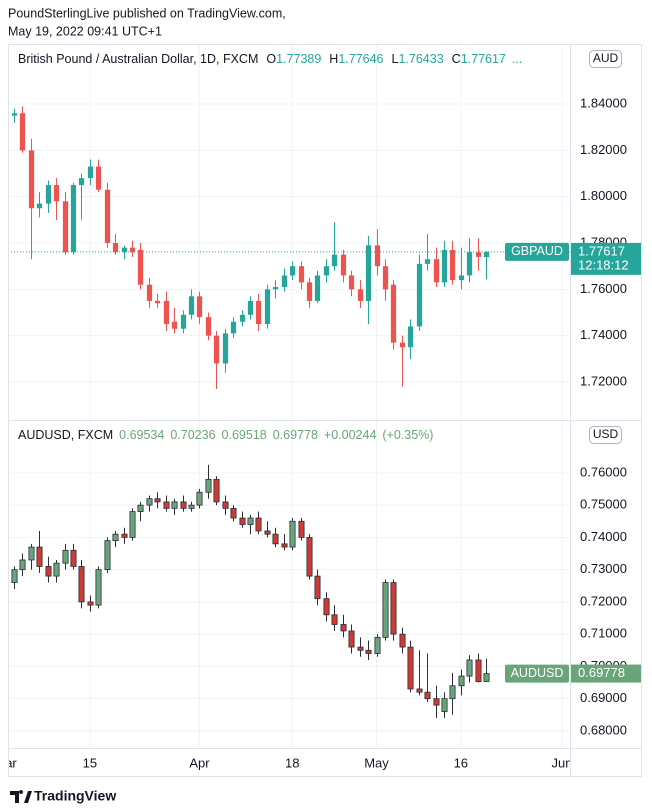 This screenshot has height=812, width=652. Describe the element at coordinates (290, 762) in the screenshot. I see `time-axis: Mar 15 Apr 18 May 16 Jun` at that location.